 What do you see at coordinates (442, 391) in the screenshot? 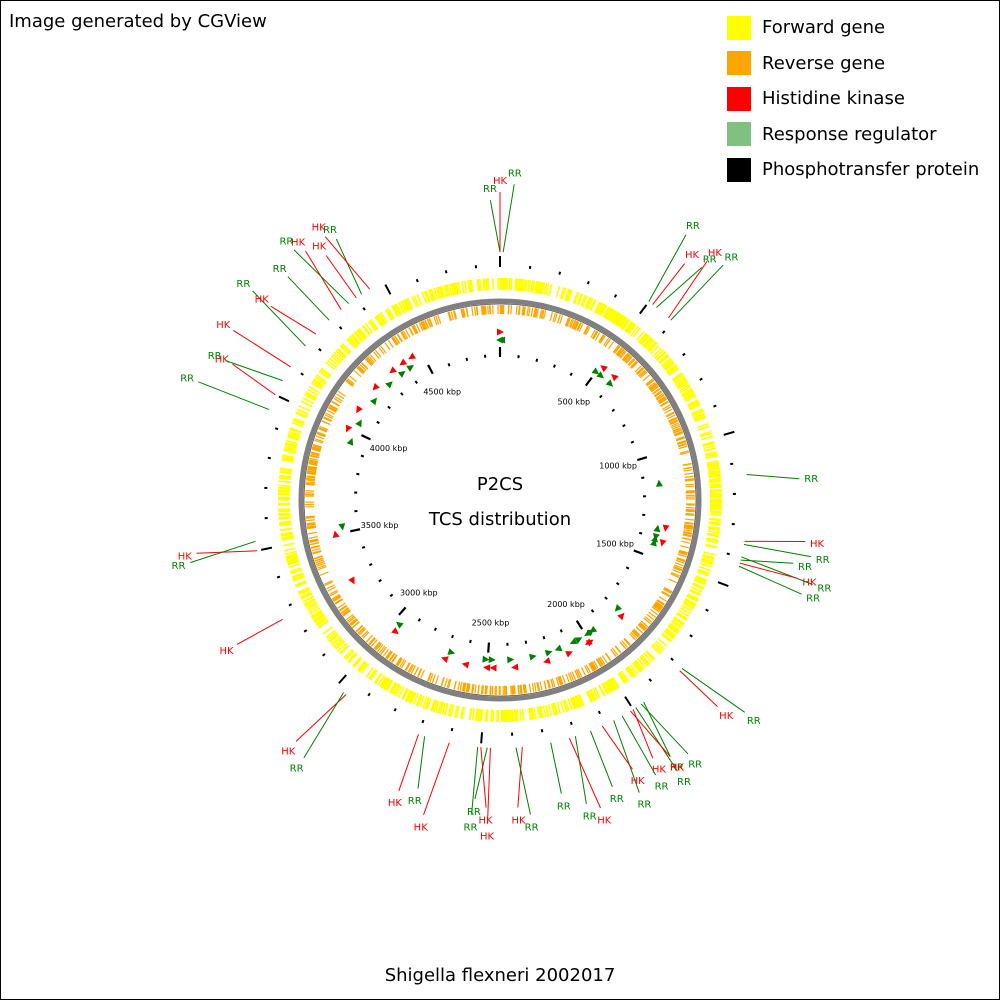
I see `scale-label: 4500 kbp` at bounding box center [442, 391].